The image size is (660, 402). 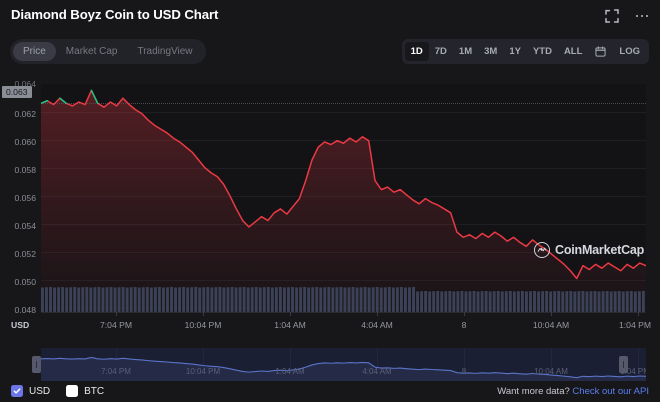 I want to click on navigator-right-handle, so click(x=623, y=364).